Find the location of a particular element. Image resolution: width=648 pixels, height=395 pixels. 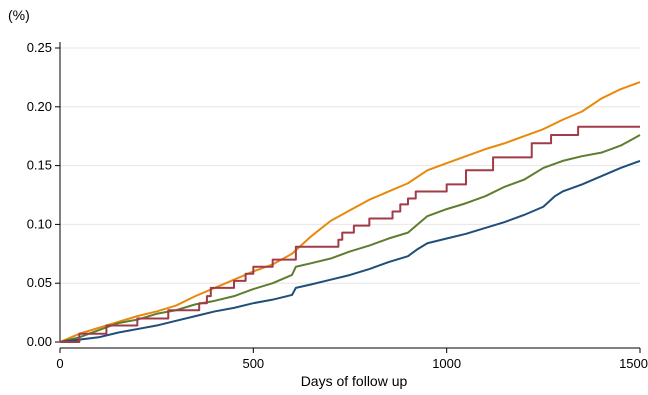

x-tick-label: 1000 is located at coordinates (446, 363).